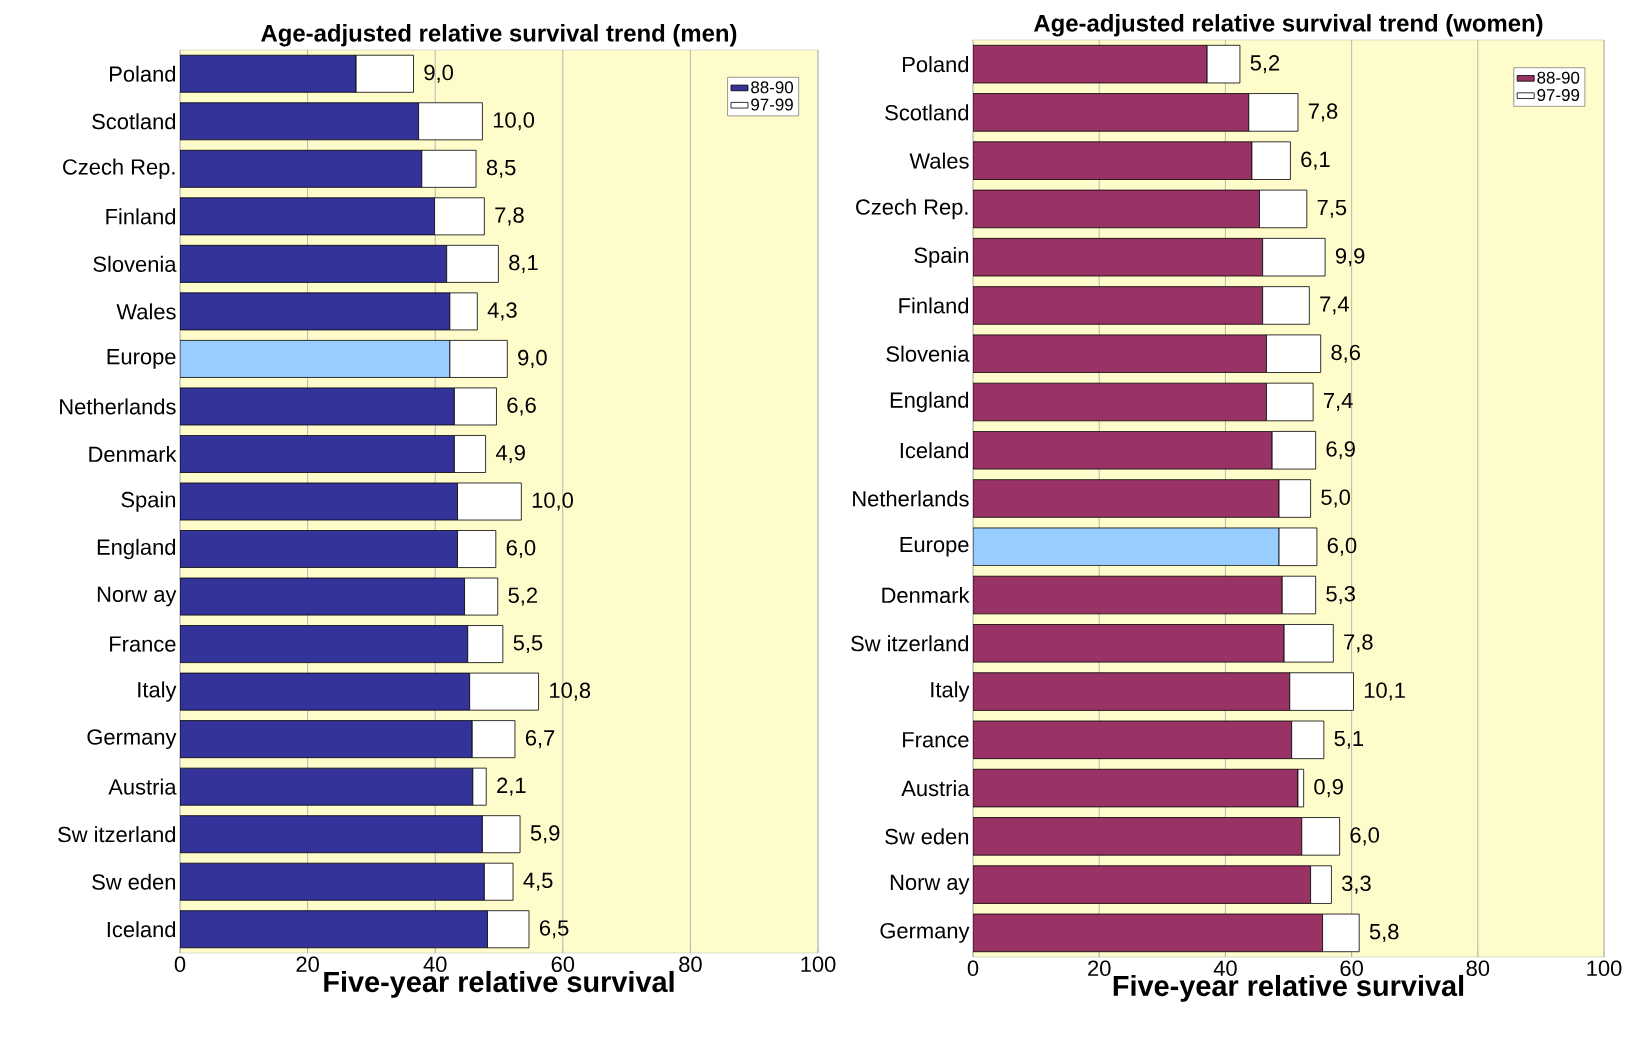 The height and width of the screenshot is (1047, 1633). I want to click on data-label: 9,9, so click(1350, 257).